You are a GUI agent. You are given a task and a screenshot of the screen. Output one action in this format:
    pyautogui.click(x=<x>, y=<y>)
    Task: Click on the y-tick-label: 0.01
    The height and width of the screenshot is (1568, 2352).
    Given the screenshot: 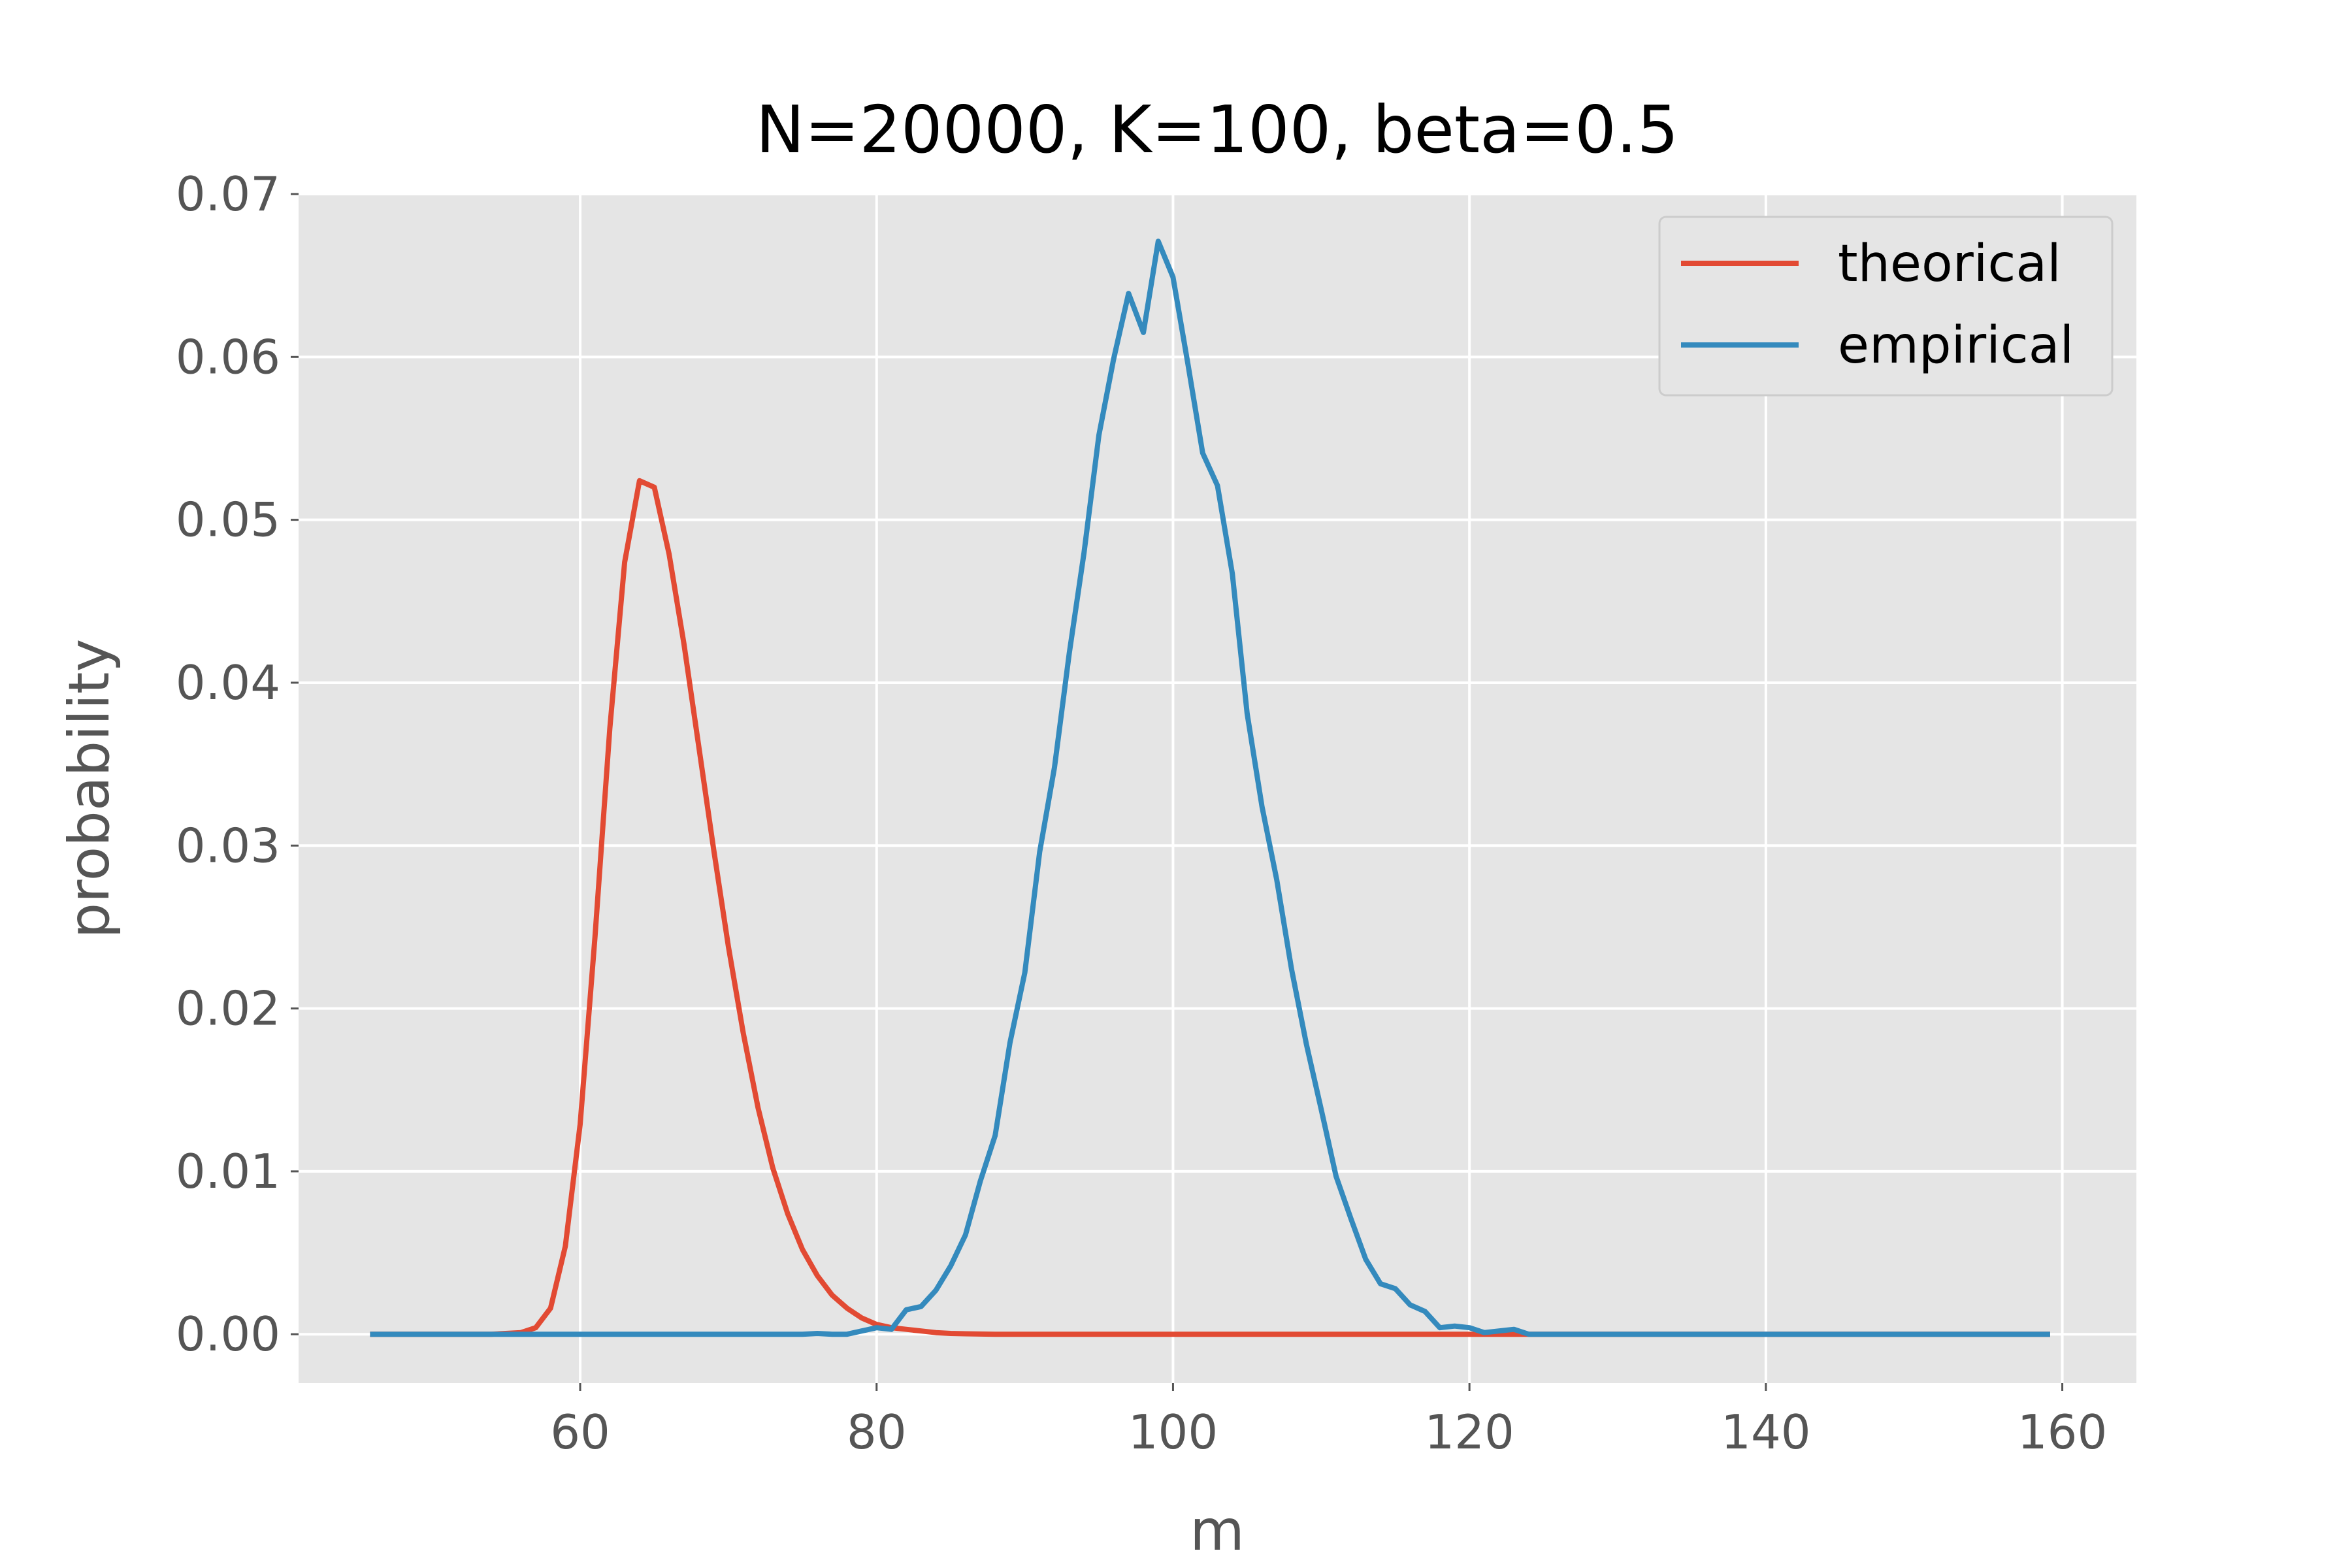 What is the action you would take?
    pyautogui.click(x=228, y=1171)
    